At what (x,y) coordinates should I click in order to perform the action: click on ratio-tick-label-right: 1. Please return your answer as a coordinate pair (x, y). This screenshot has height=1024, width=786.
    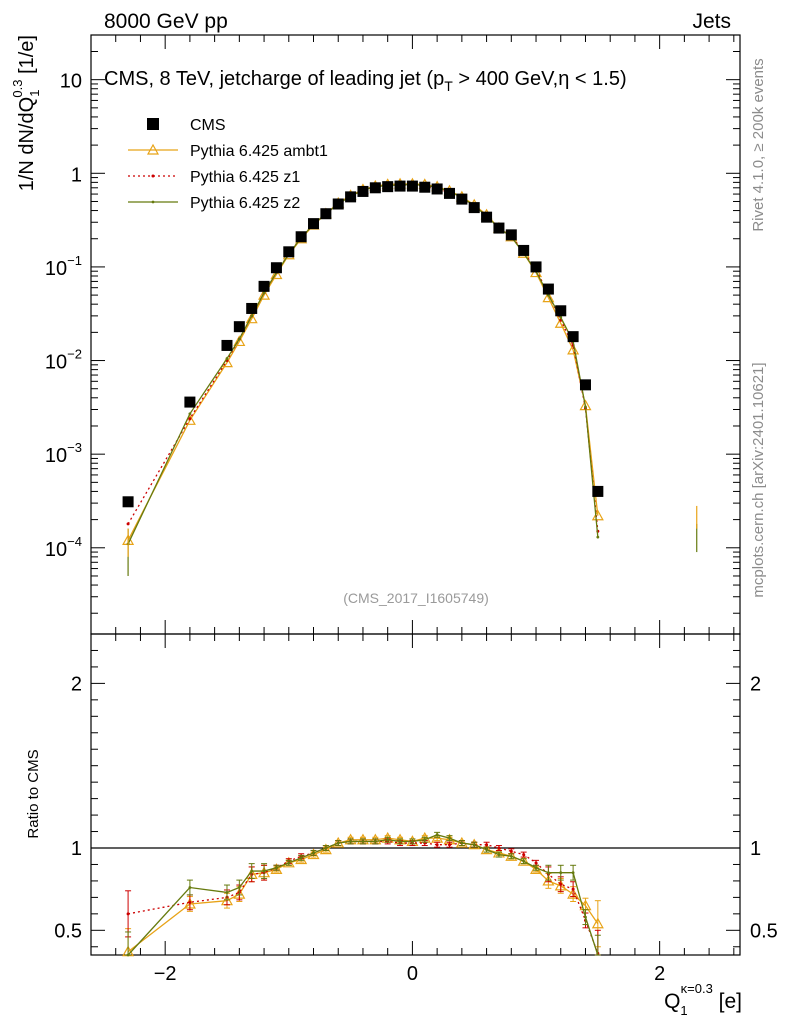
    Looking at the image, I should click on (755, 849).